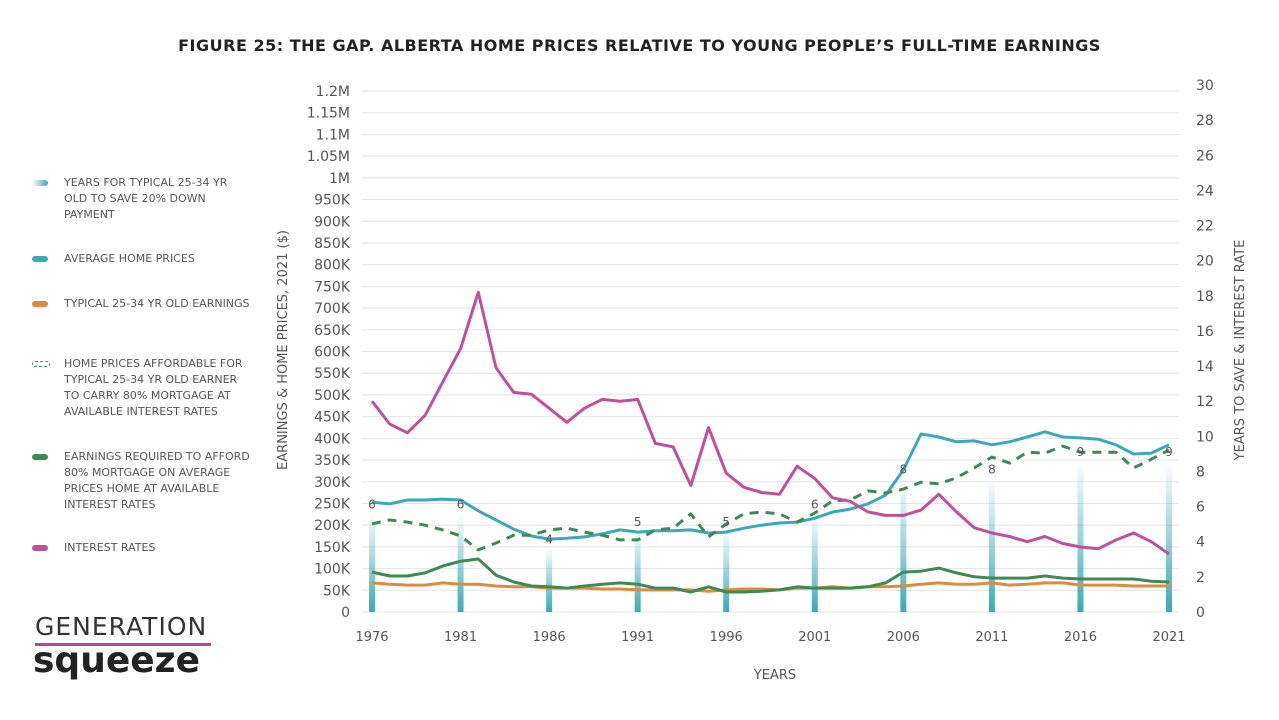 This screenshot has height=720, width=1279. I want to click on y-axis-title-right: YEARS TO SAVE & INTEREST RATE, so click(1240, 351).